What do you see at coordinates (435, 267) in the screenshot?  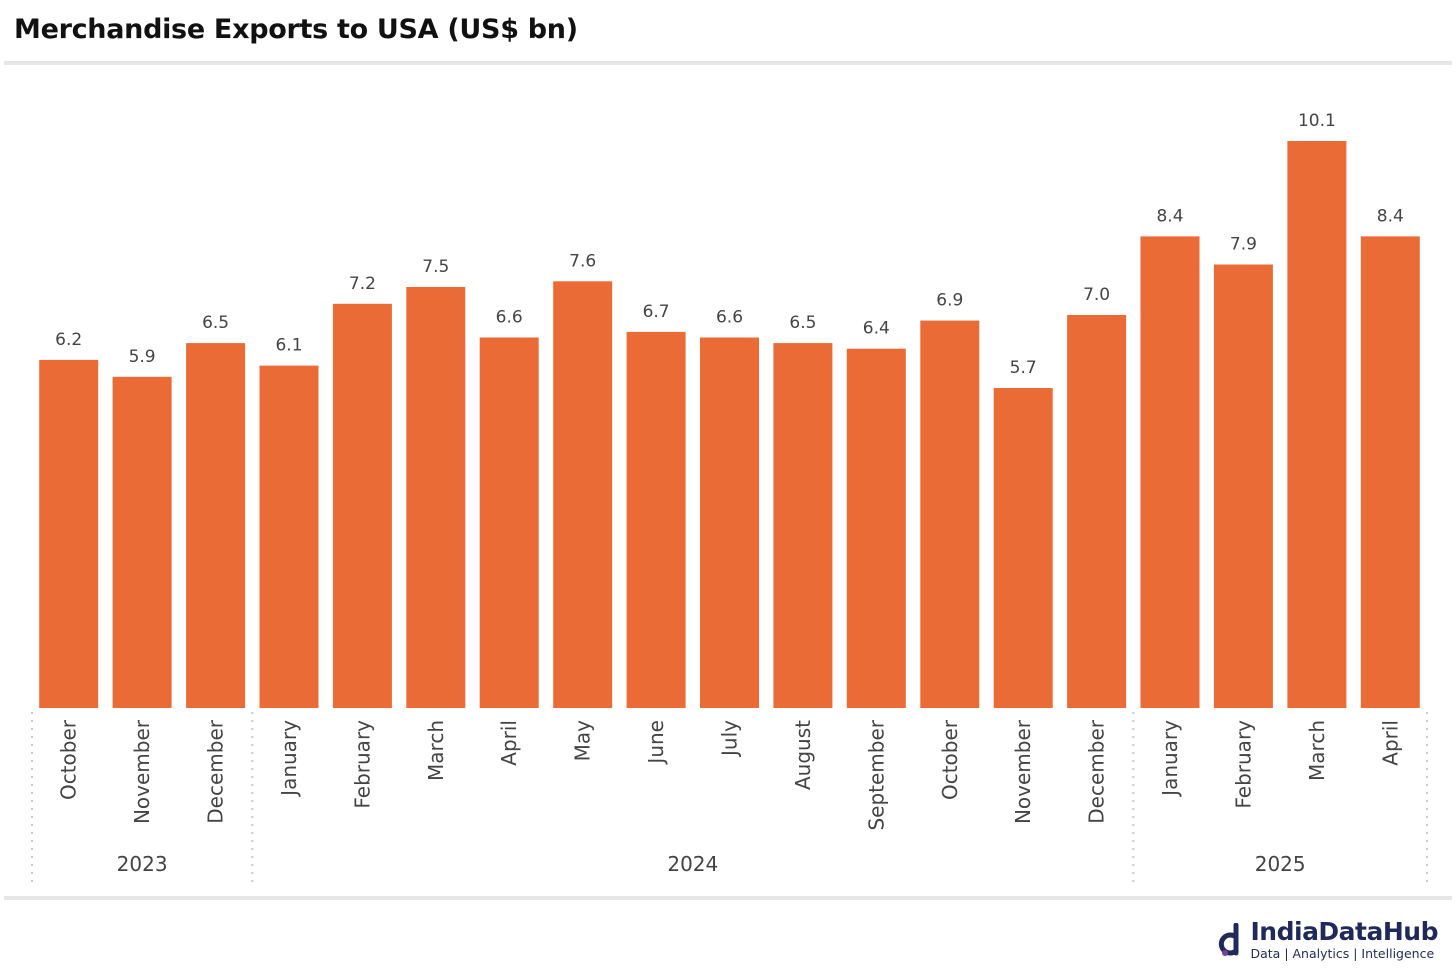 I see `data-label: 7.5` at bounding box center [435, 267].